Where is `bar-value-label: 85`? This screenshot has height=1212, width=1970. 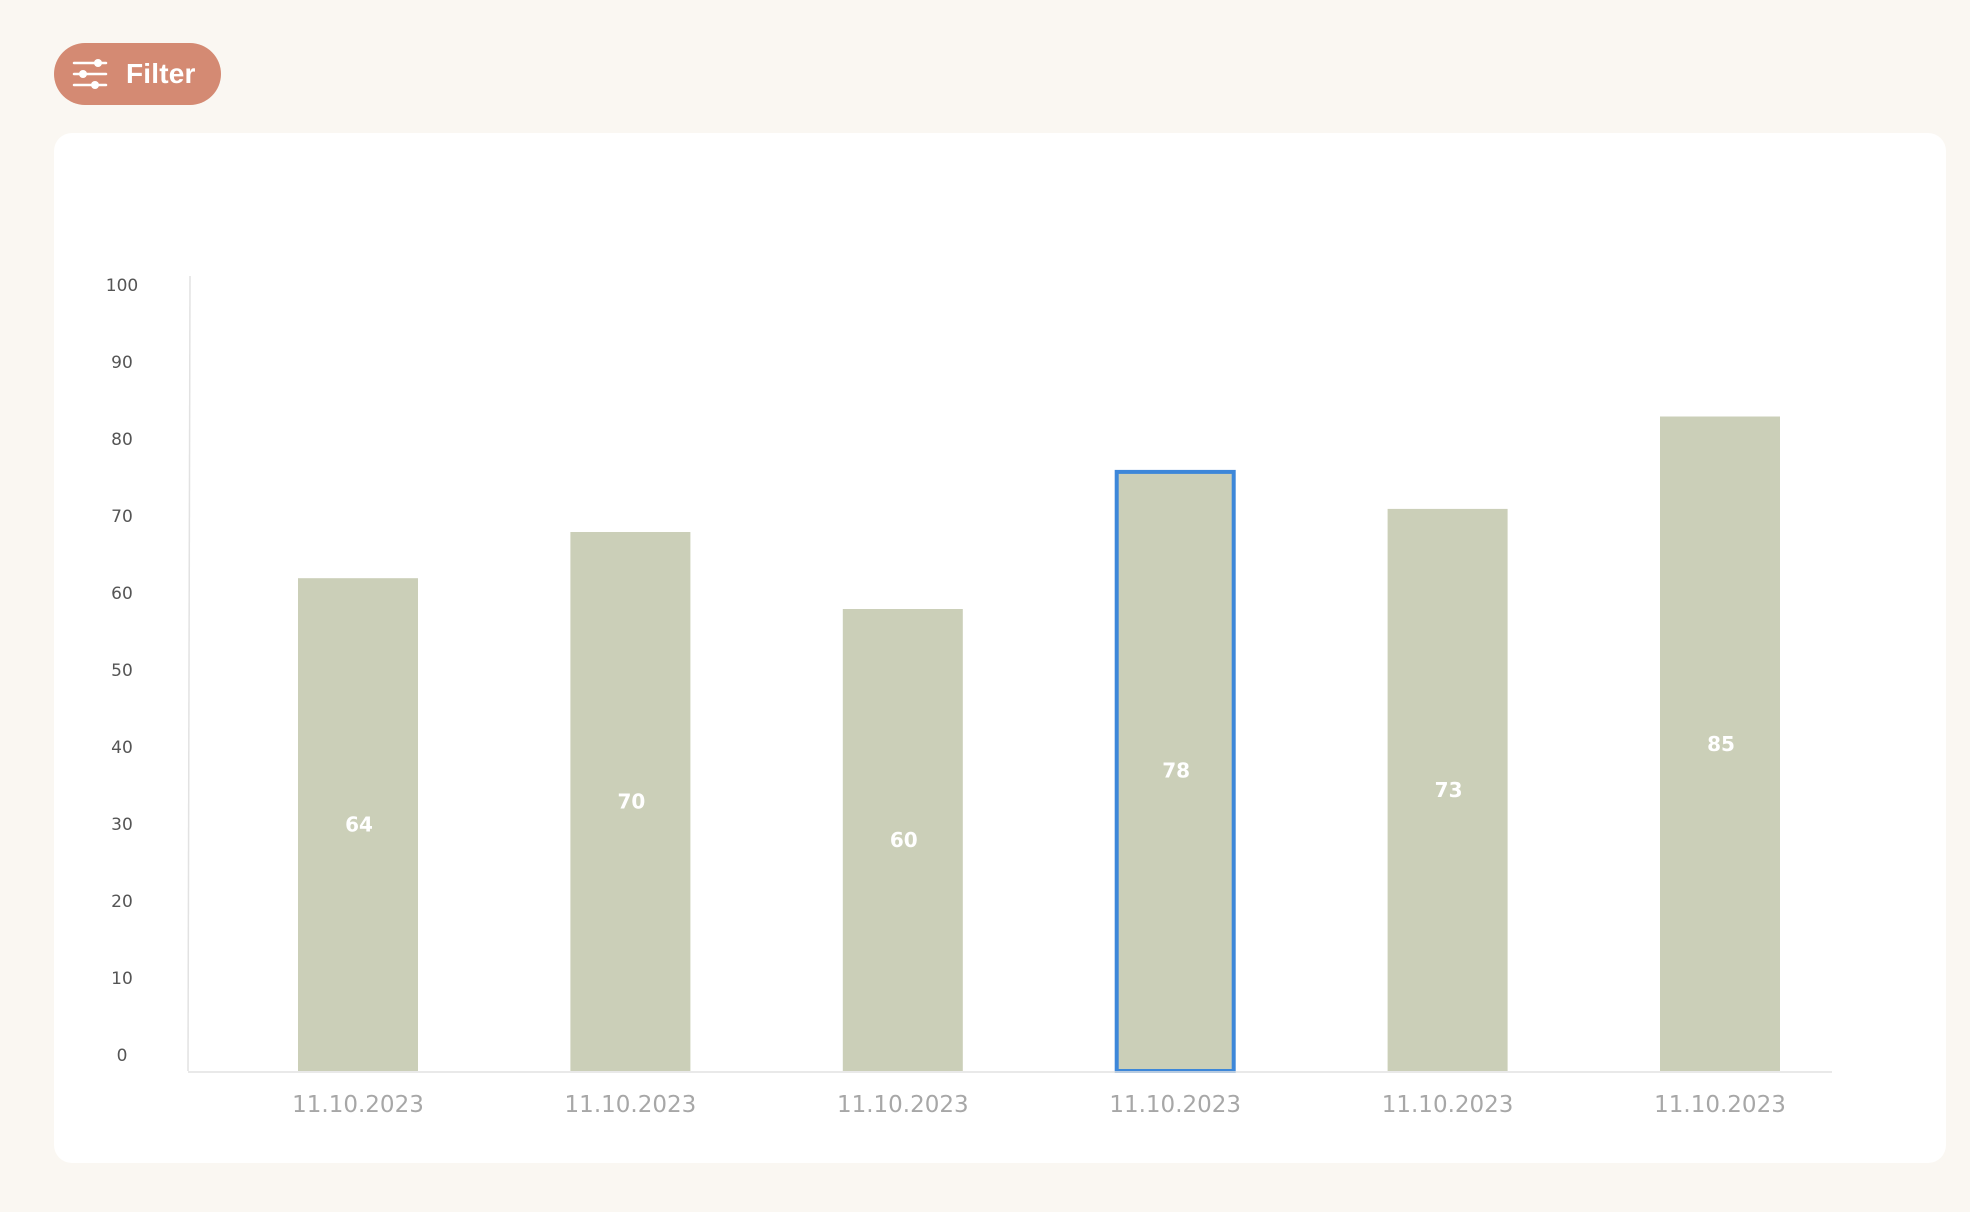 bar-value-label: 85 is located at coordinates (1721, 744).